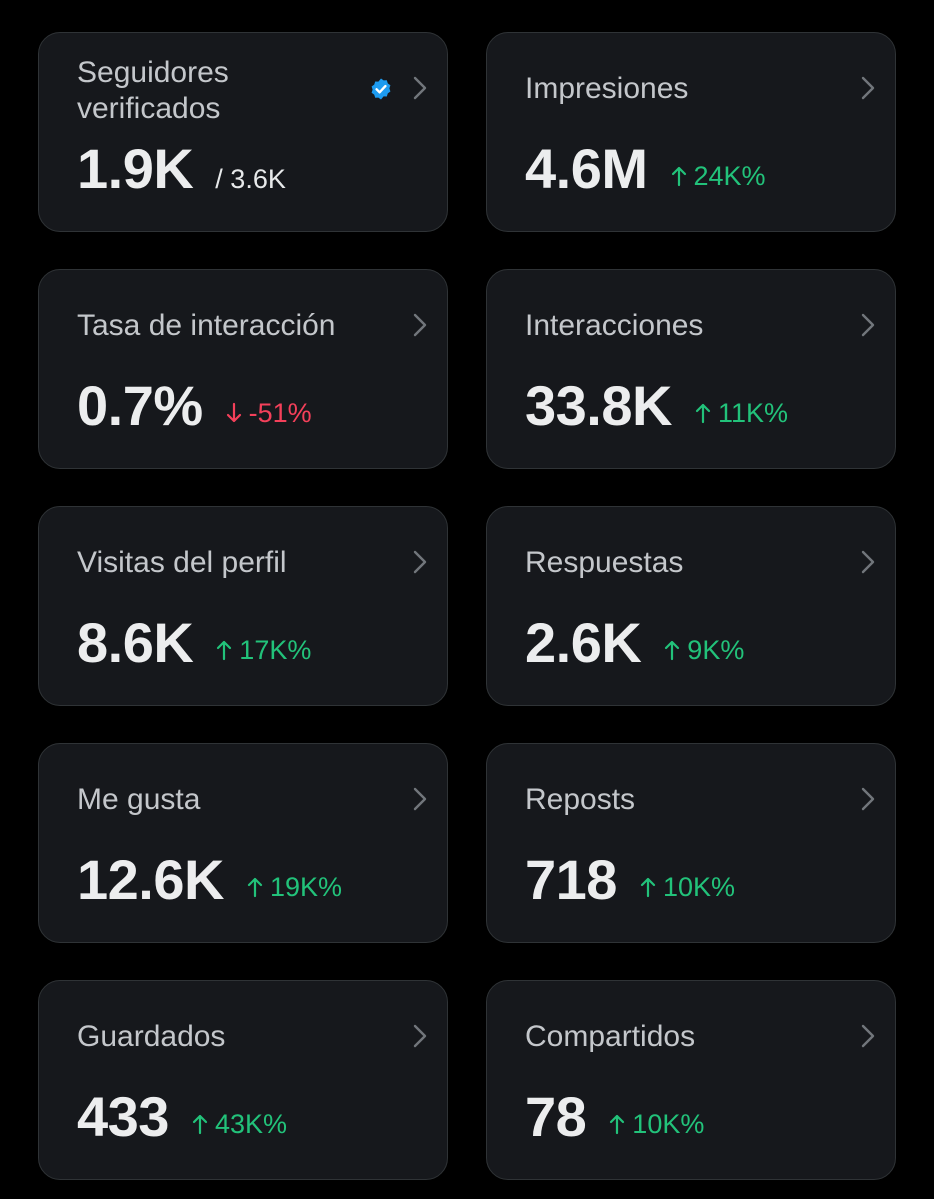  What do you see at coordinates (135, 168) in the screenshot?
I see `metric-value: 1.9K` at bounding box center [135, 168].